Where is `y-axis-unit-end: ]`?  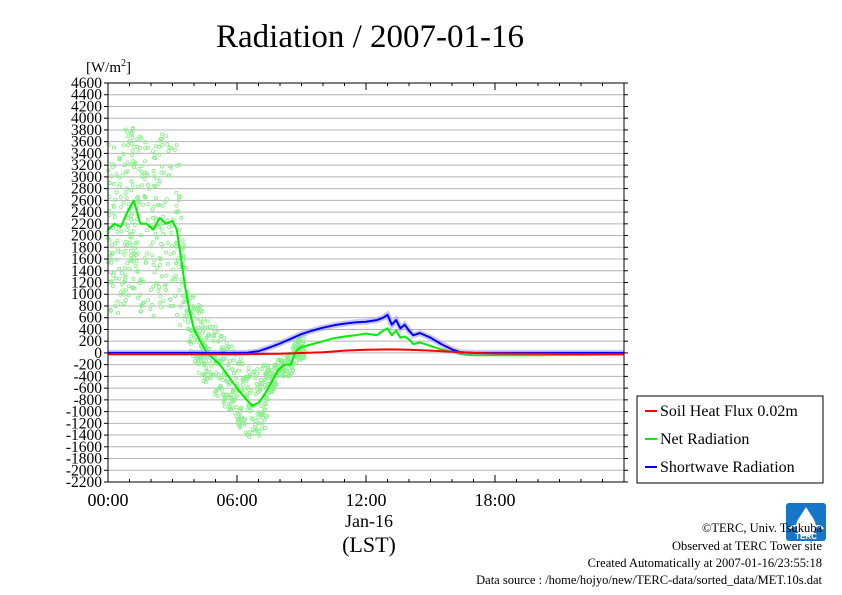
y-axis-unit-end: ] is located at coordinates (128, 68).